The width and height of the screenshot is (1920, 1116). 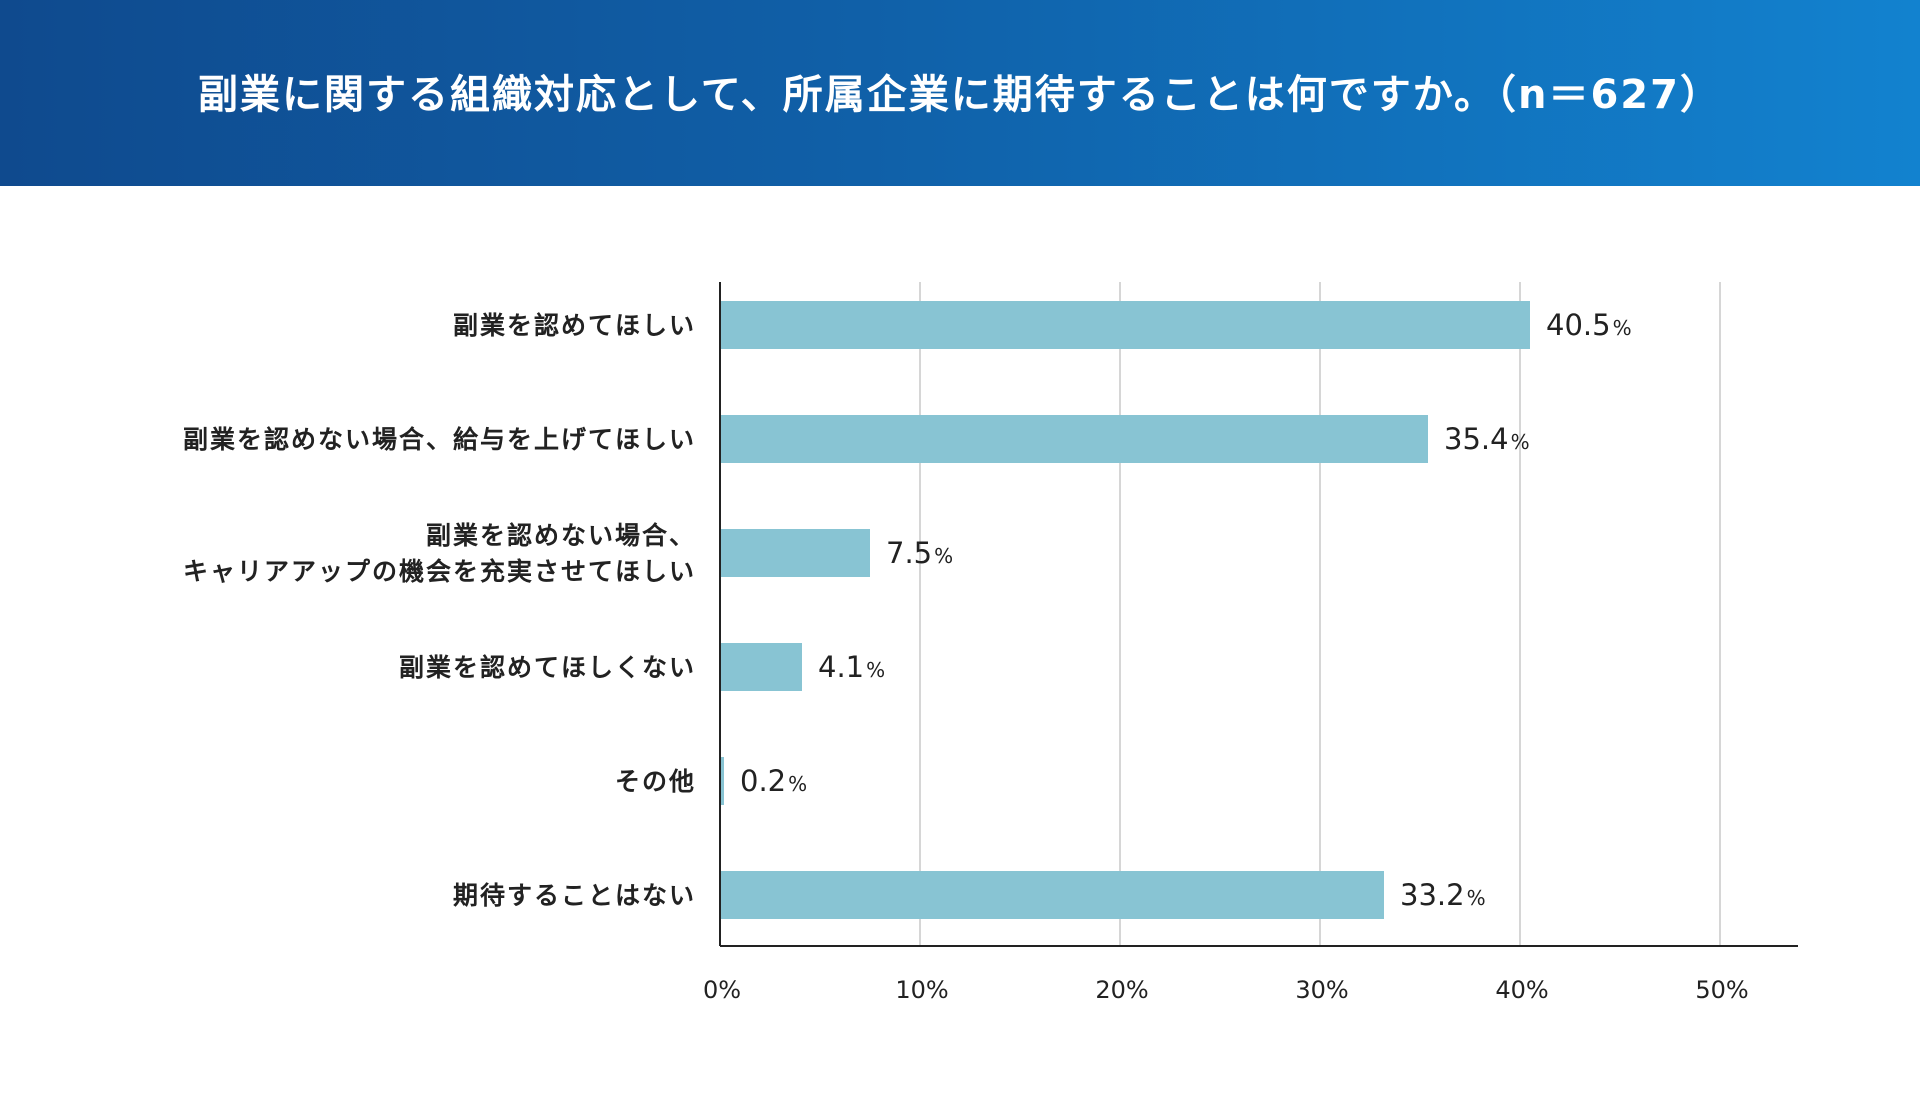 What do you see at coordinates (561, 535) in the screenshot?
I see `category-label: 副業を認めない場合、` at bounding box center [561, 535].